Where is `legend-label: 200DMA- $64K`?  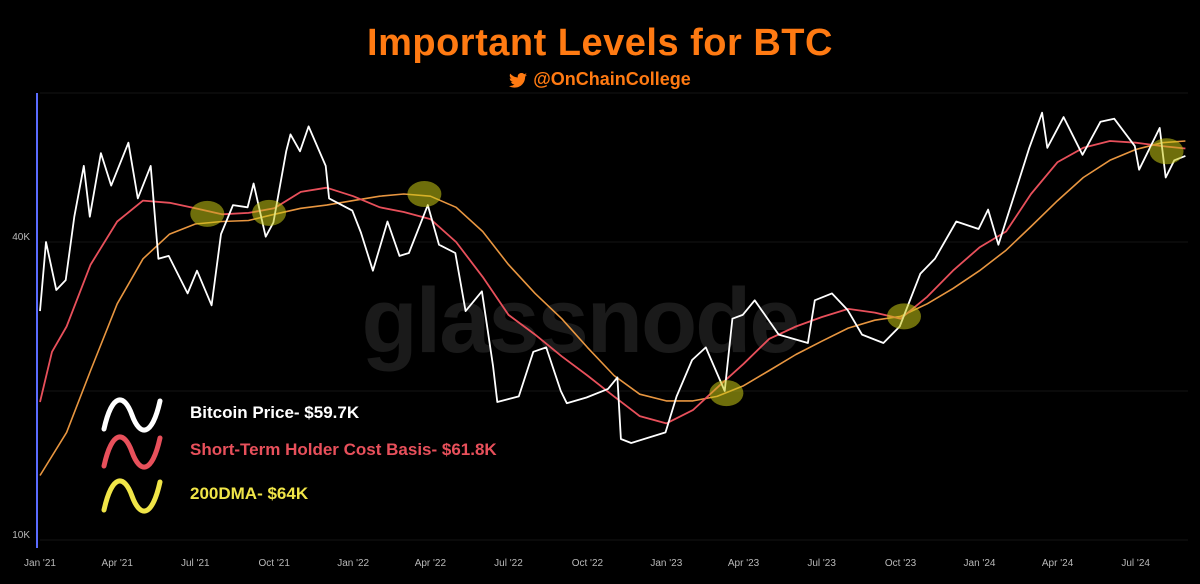
legend-label: 200DMA- $64K is located at coordinates (249, 493).